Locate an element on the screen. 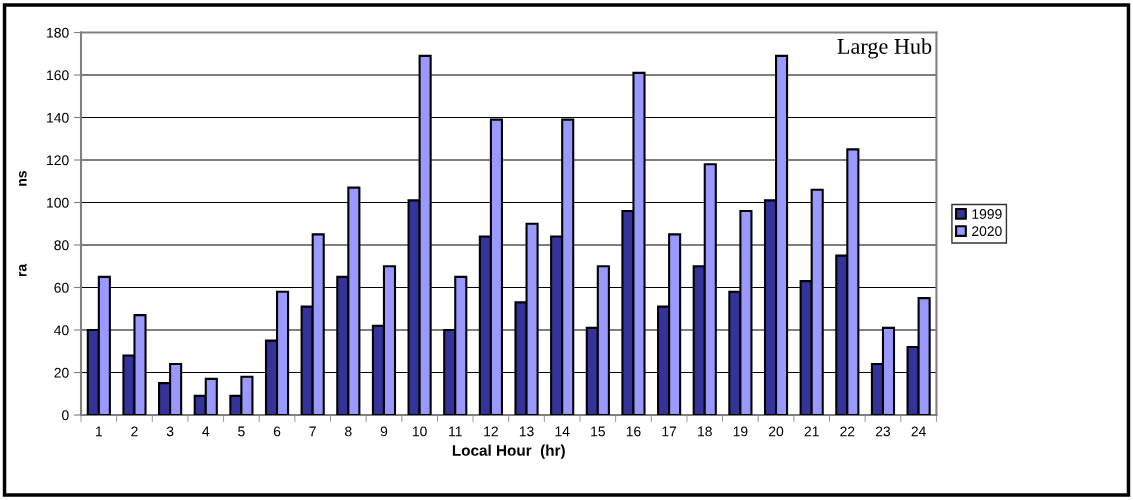 Image resolution: width=1133 pixels, height=500 pixels. y-tick-label: 160 is located at coordinates (58, 75).